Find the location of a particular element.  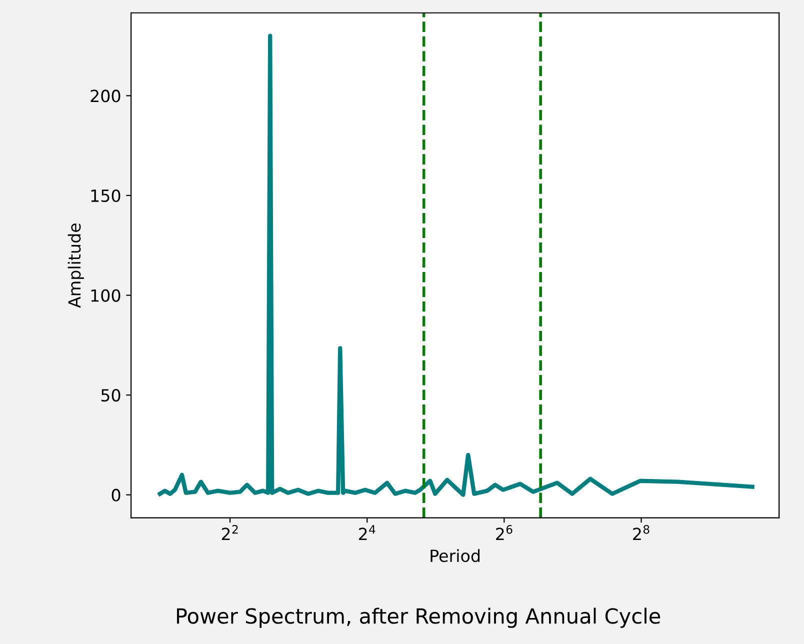

x-tick-label: 2$^{8}$ is located at coordinates (641, 532).